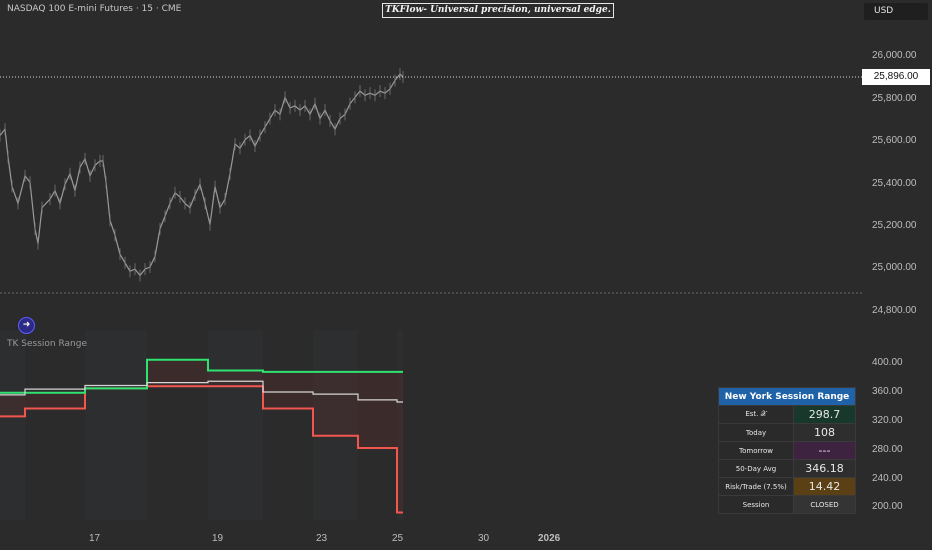  I want to click on indicator-axis-label: 240.00, so click(887, 478).